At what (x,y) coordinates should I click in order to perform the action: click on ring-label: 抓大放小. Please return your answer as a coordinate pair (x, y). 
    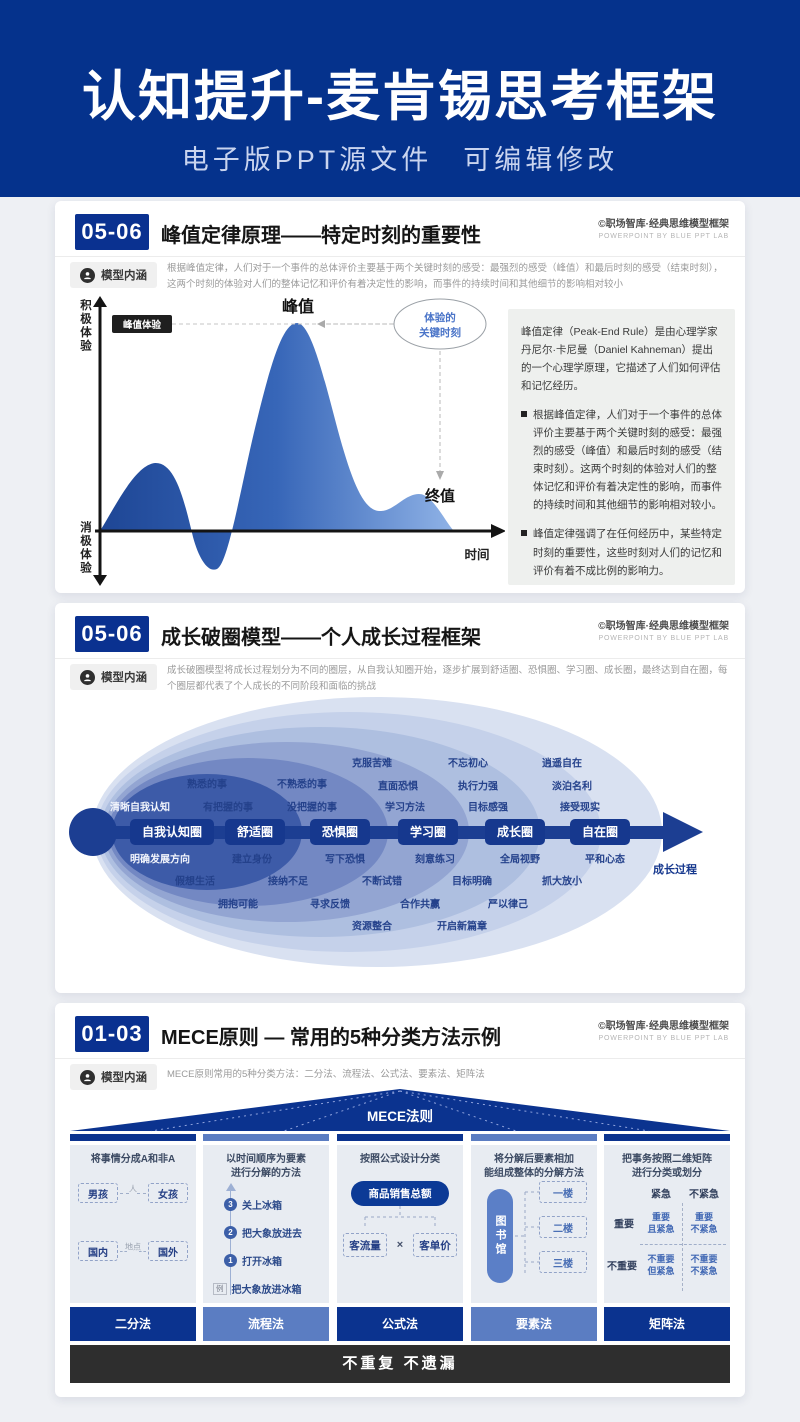
    Looking at the image, I should click on (562, 882).